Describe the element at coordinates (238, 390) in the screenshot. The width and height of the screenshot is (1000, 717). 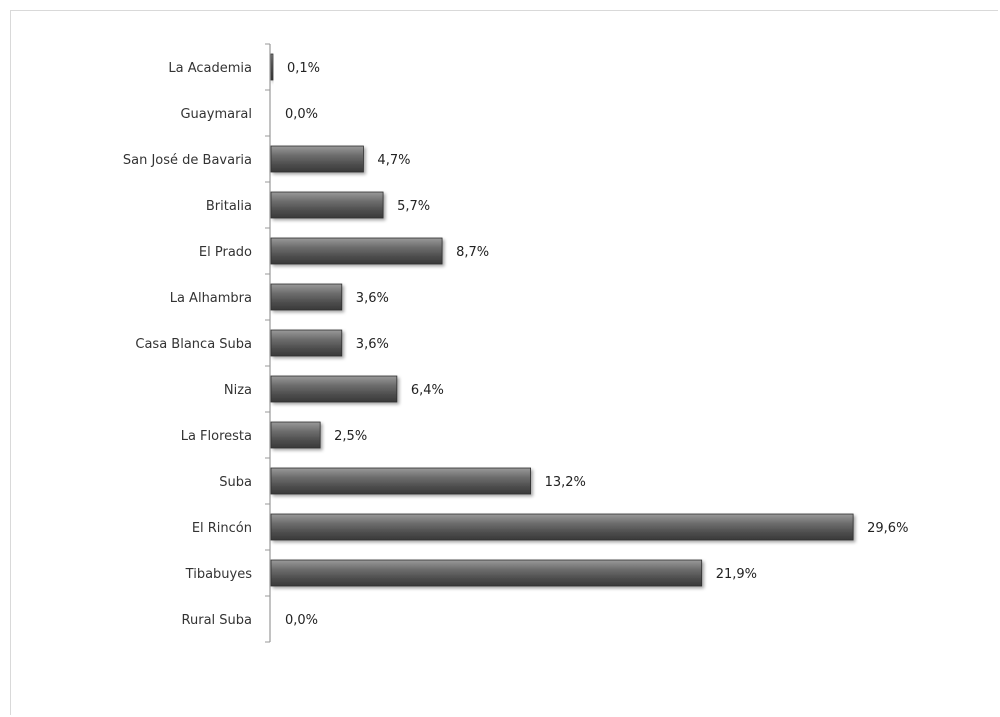
I see `category-label: Niza` at that location.